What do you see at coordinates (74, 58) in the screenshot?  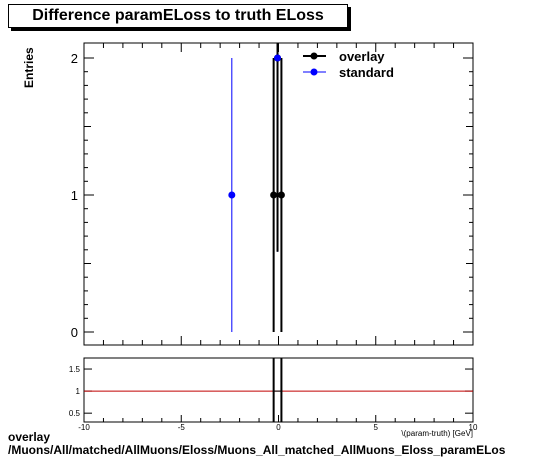 I see `y-tick-label: 2` at bounding box center [74, 58].